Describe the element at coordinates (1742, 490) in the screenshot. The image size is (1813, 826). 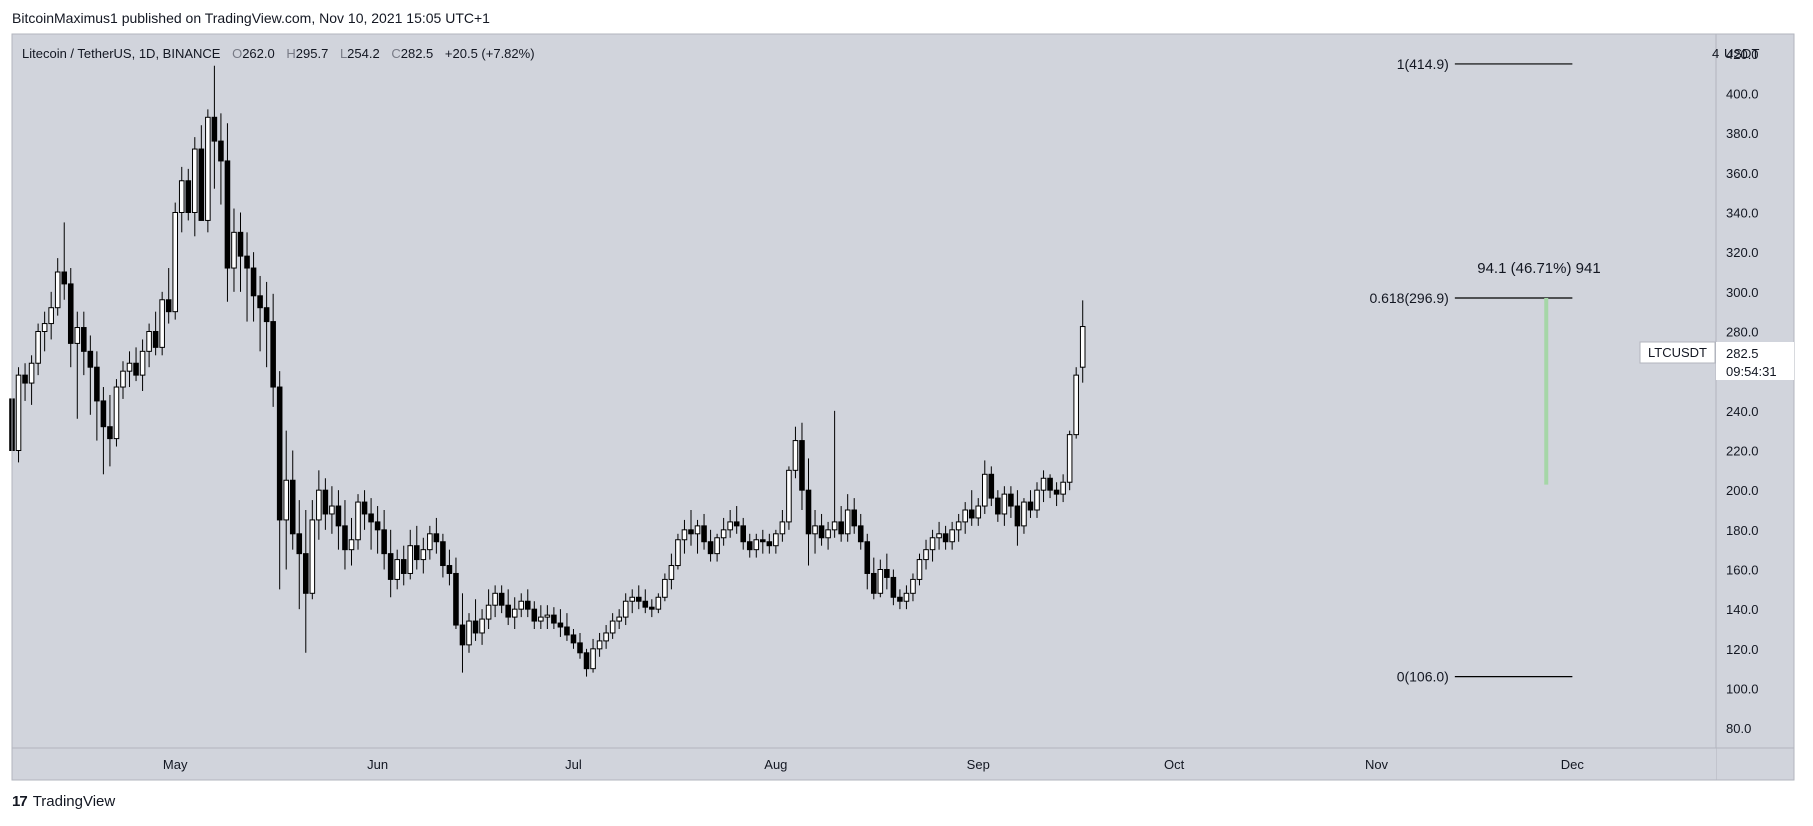
I see `y-tick-label: 200.0` at that location.